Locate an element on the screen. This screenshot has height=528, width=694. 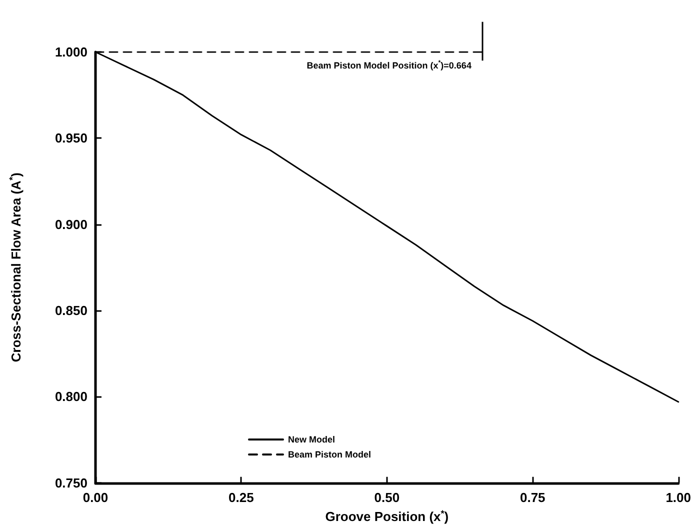
legend-label: Beam Piston Model is located at coordinates (330, 455).